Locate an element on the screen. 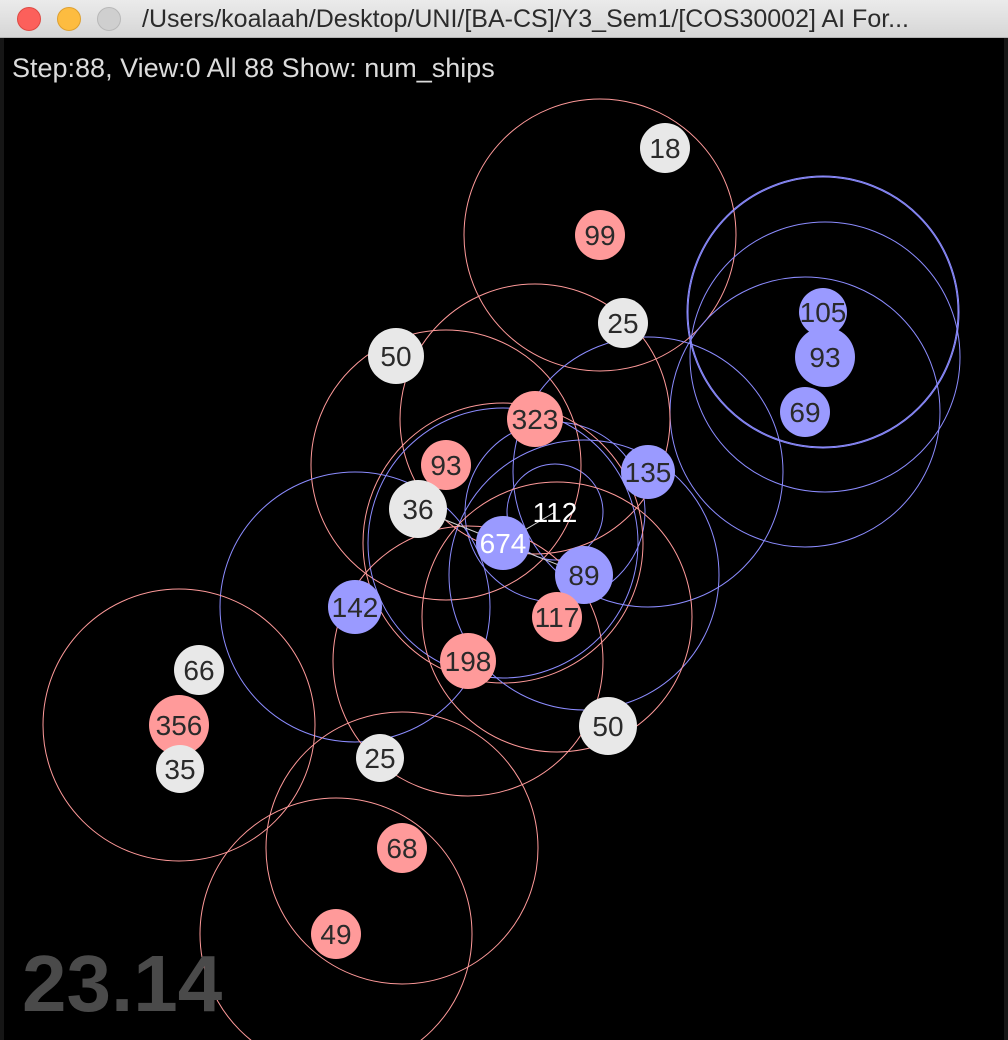 Image resolution: width=1008 pixels, height=1040 pixels. red-planet: 117 is located at coordinates (557, 617).